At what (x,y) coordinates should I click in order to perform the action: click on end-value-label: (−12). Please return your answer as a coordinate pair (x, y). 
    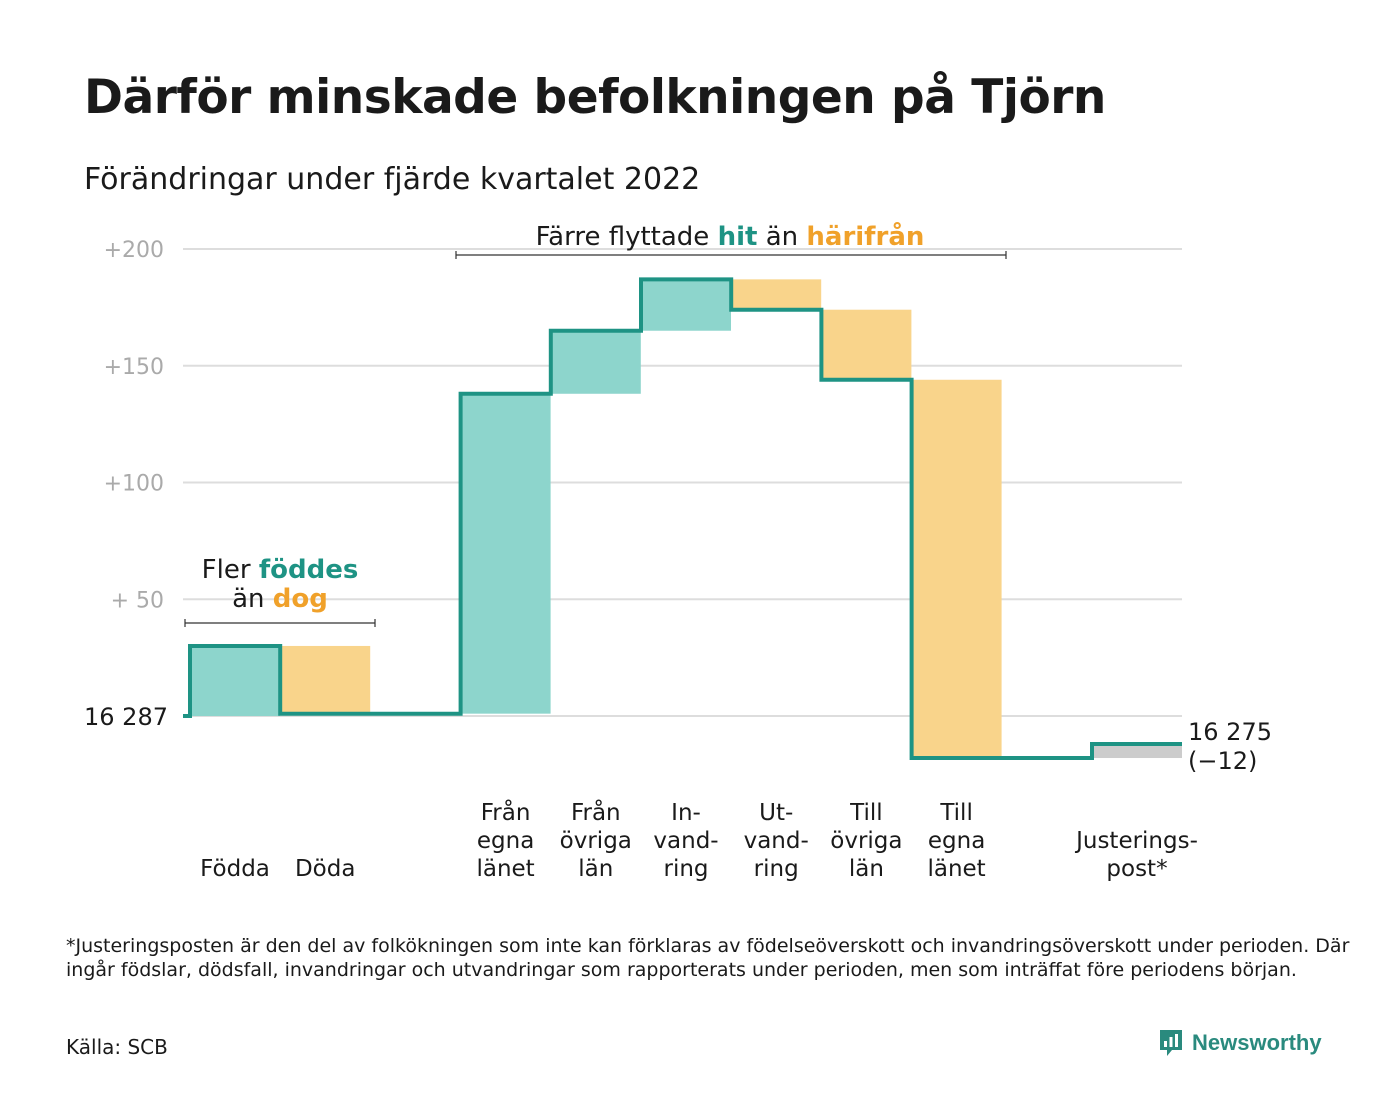
    Looking at the image, I should click on (1222, 761).